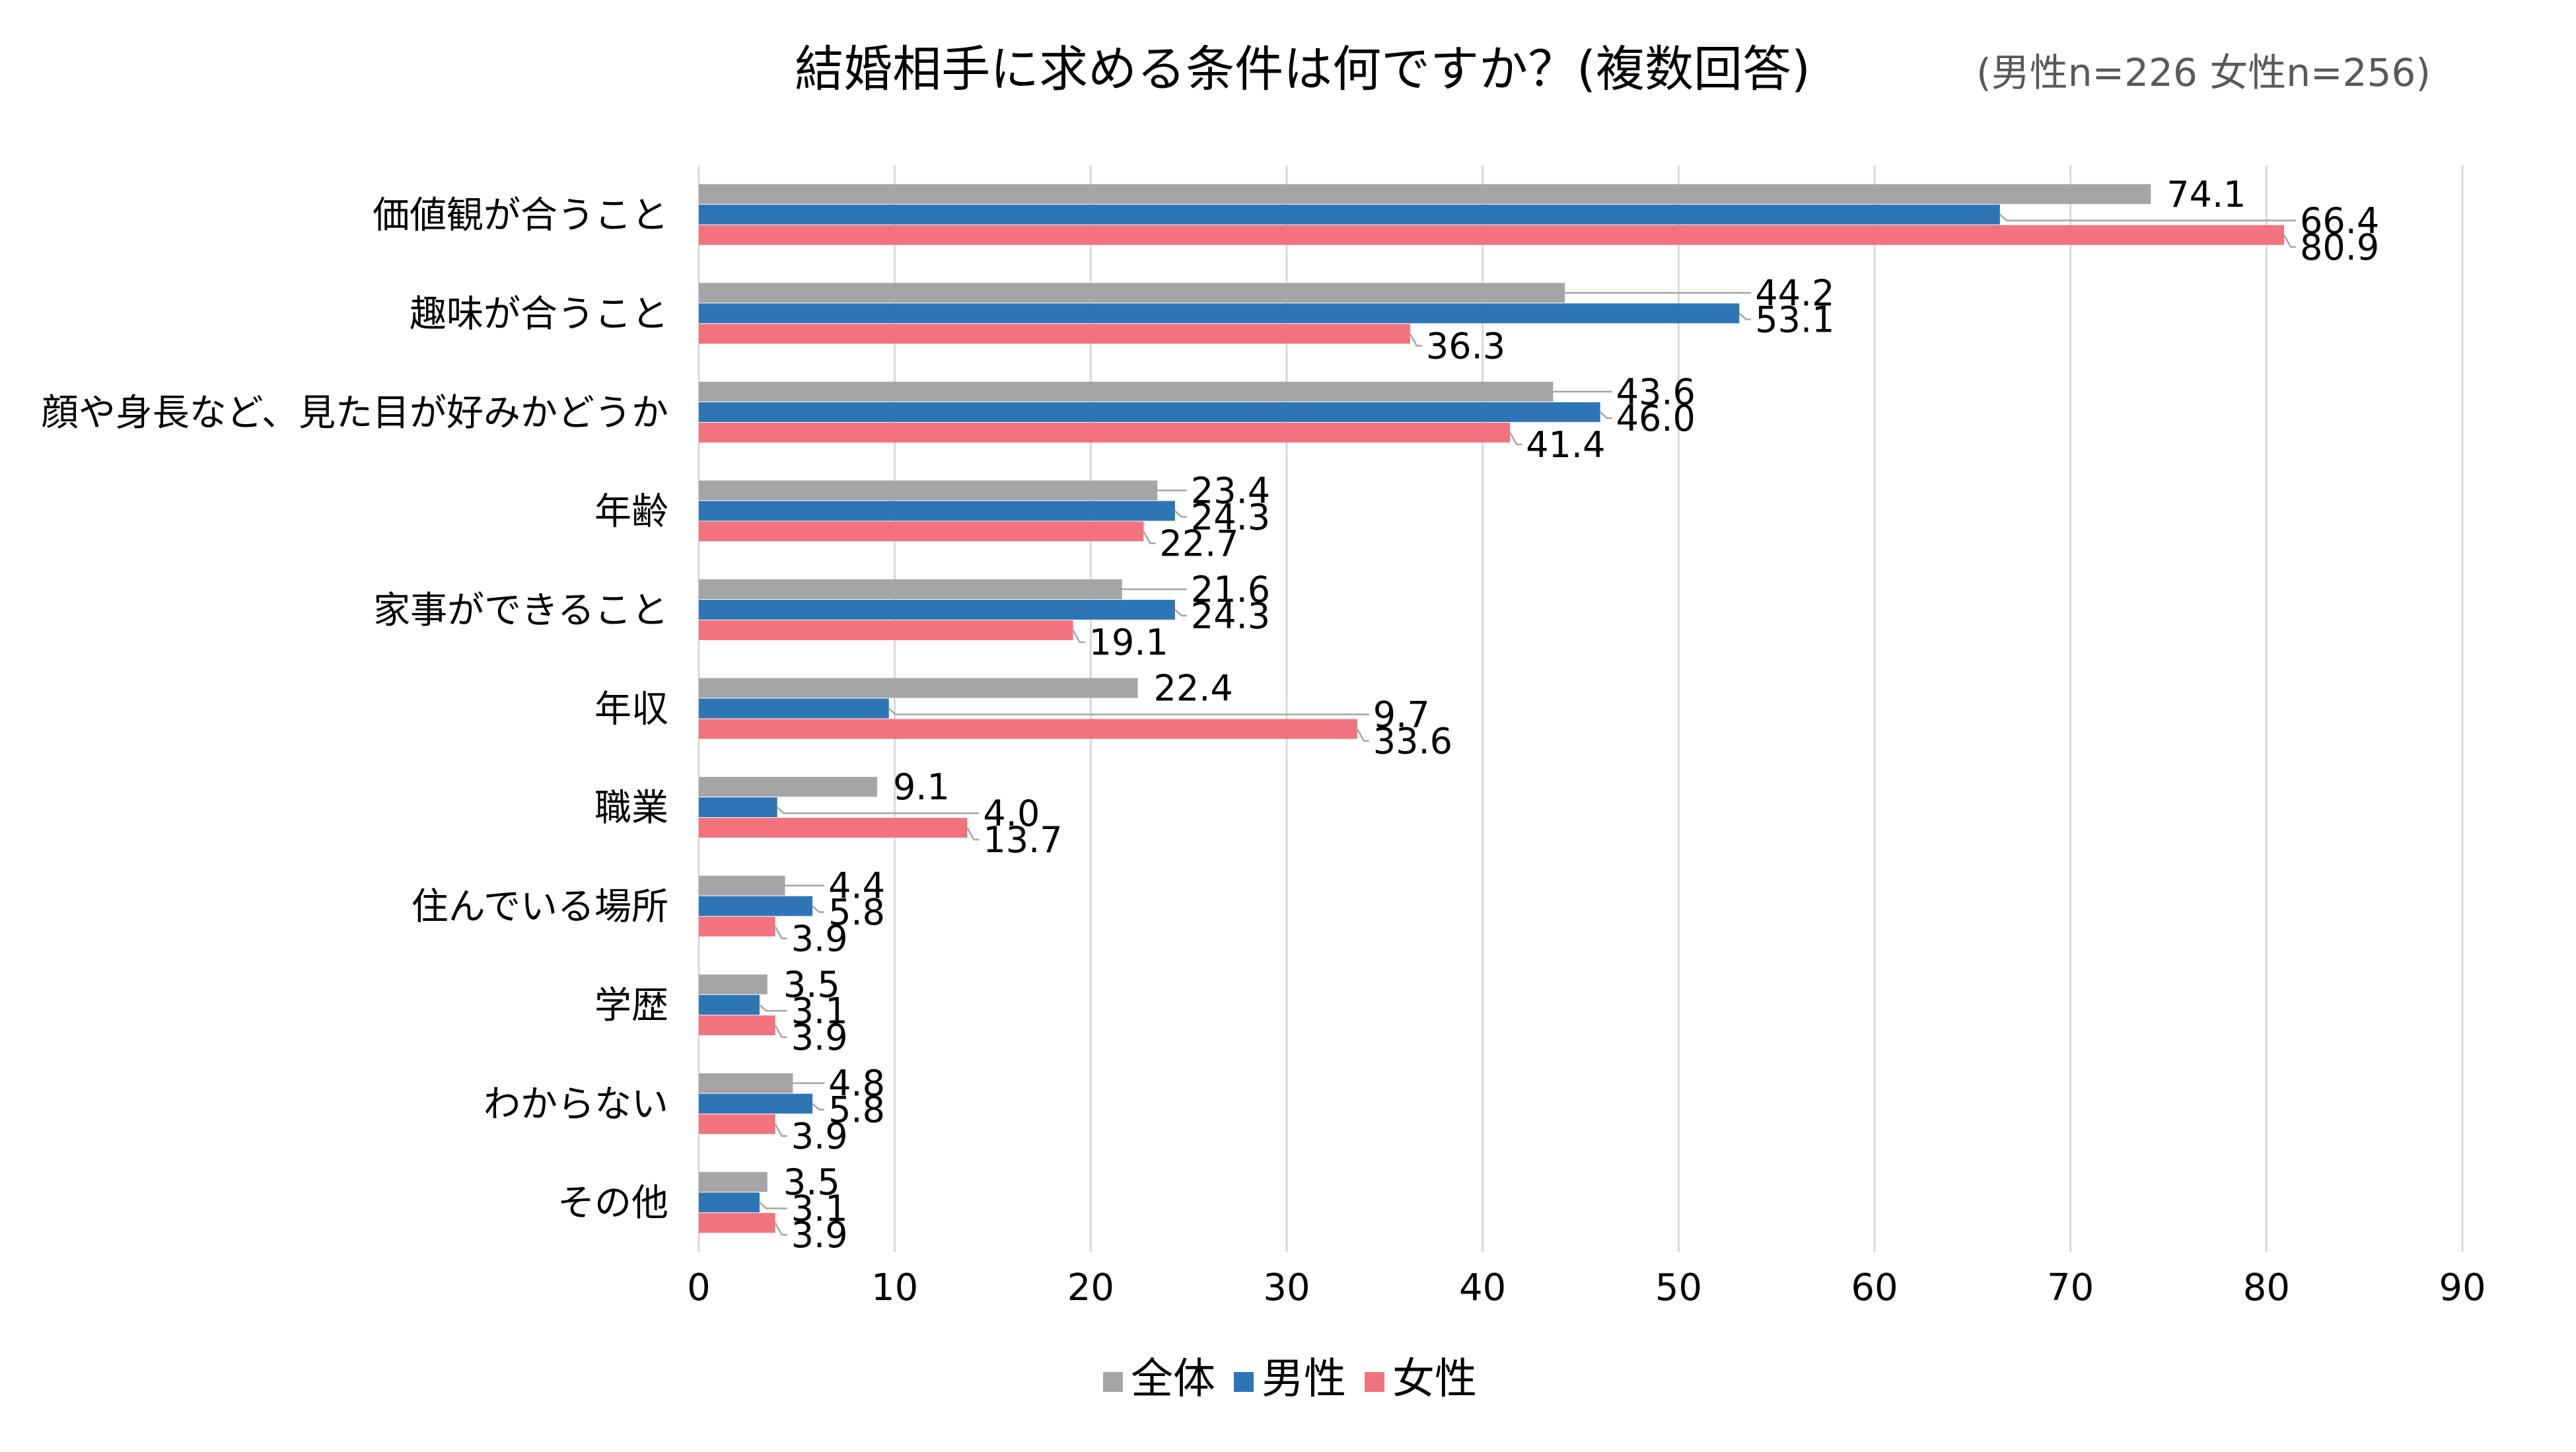 This screenshot has width=2576, height=1452. Describe the element at coordinates (894, 1287) in the screenshot. I see `x-tick-label: 10` at that location.